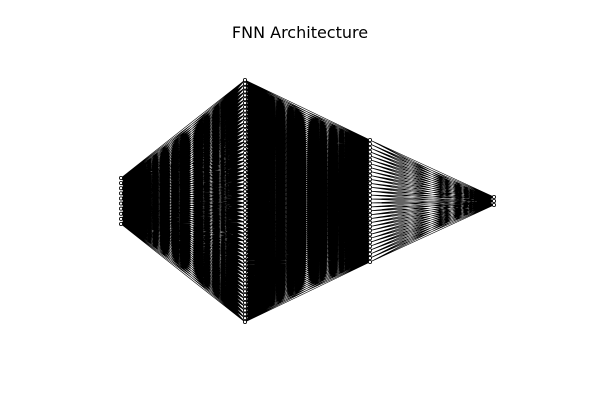  Describe the element at coordinates (493, 200) in the screenshot. I see `layer-output` at that location.